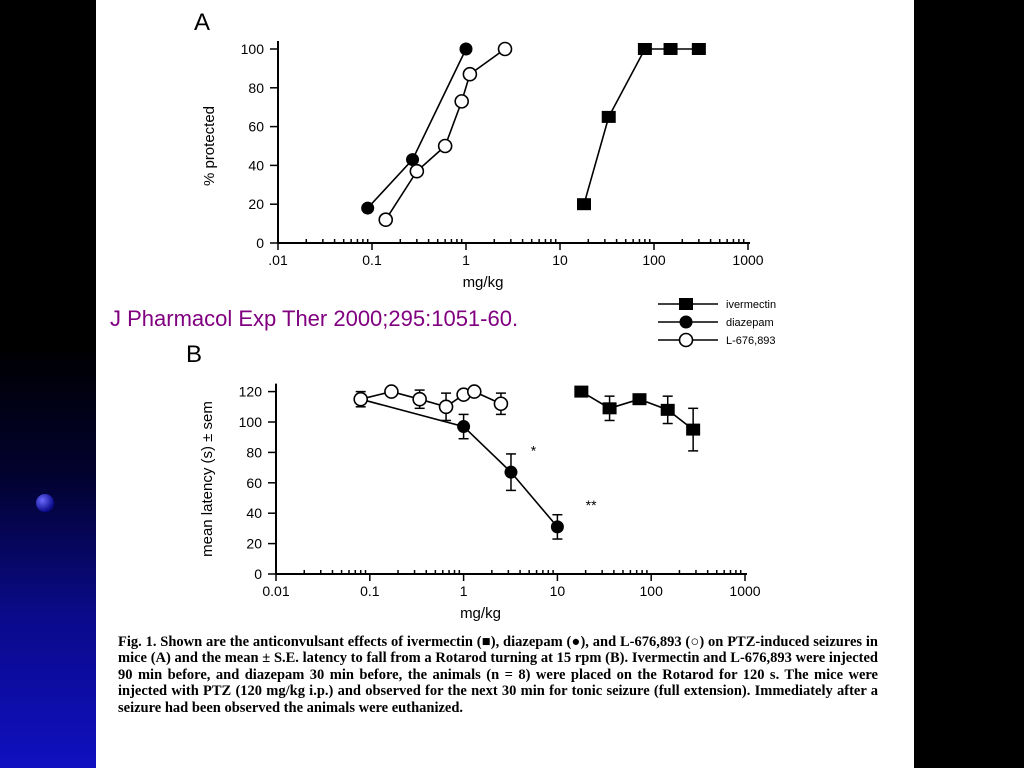  I want to click on legend-label: diazepam, so click(750, 323).